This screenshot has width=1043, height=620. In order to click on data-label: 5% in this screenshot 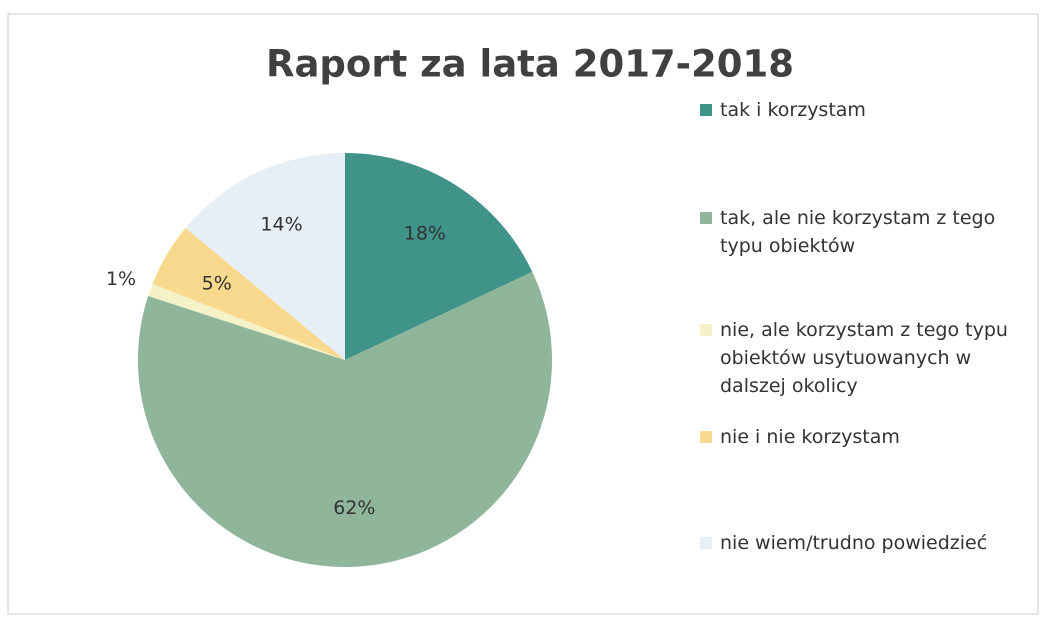, I will do `click(217, 284)`.